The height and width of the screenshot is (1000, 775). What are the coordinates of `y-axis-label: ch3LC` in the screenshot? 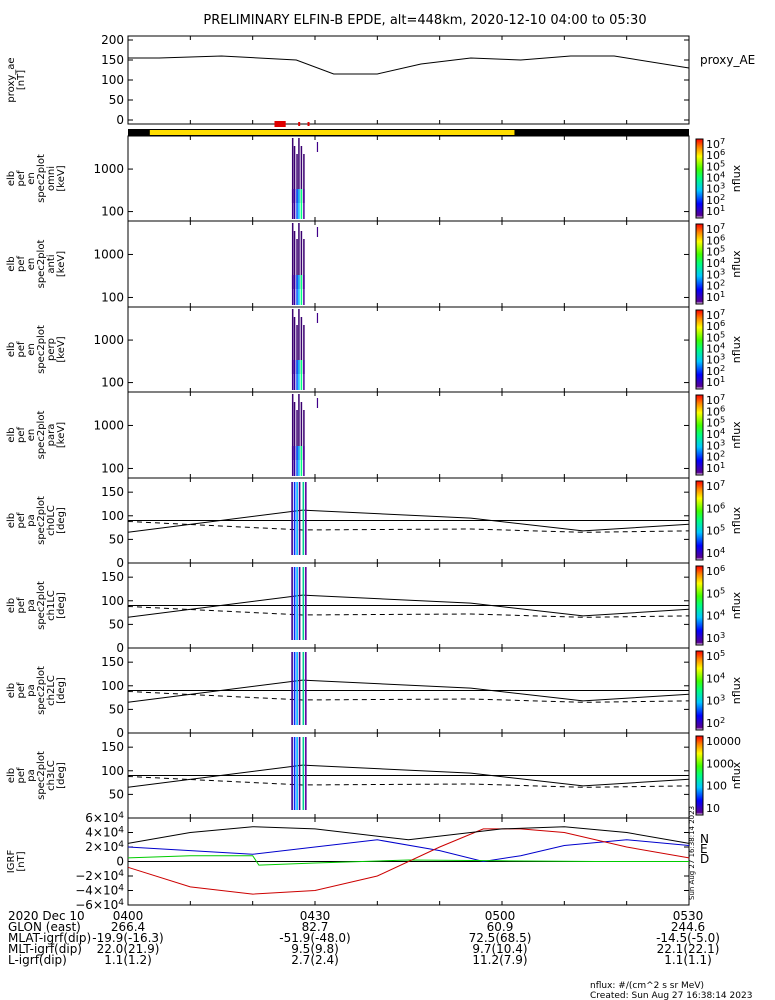 It's located at (51, 775).